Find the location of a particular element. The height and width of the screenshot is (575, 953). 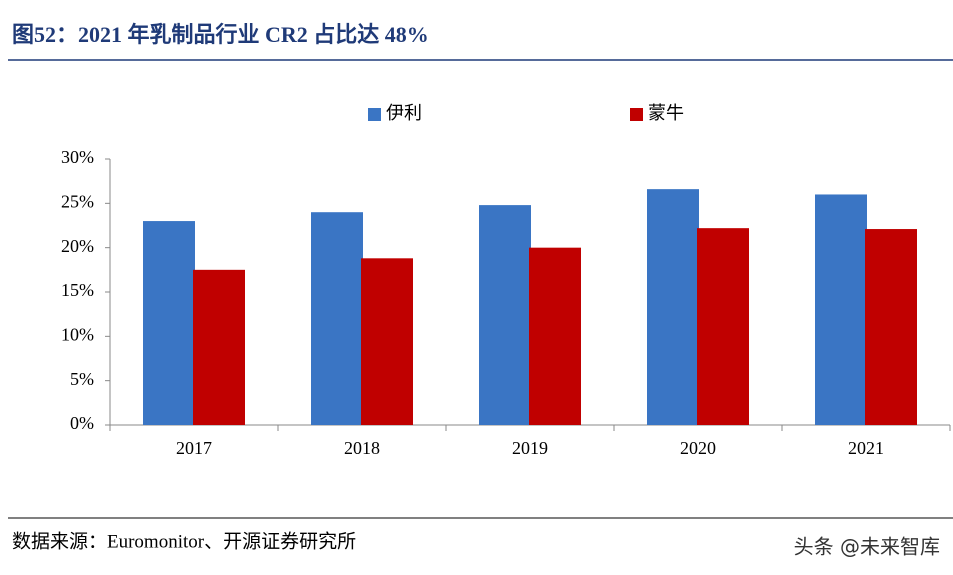

x-tick-label: 2018 is located at coordinates (362, 448).